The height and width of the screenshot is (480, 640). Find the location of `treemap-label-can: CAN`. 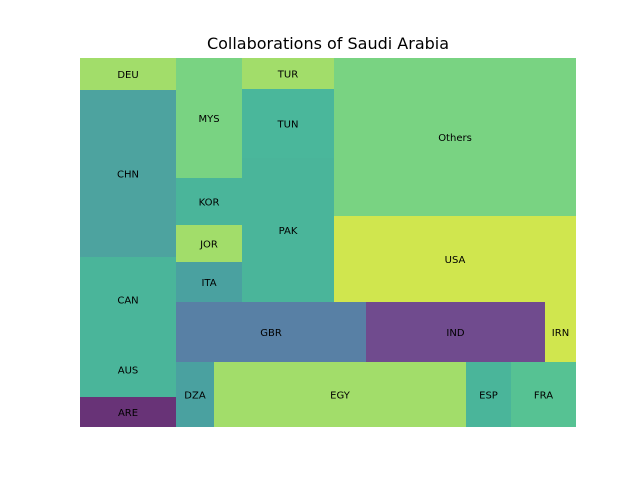

treemap-label-can: CAN is located at coordinates (127, 301).